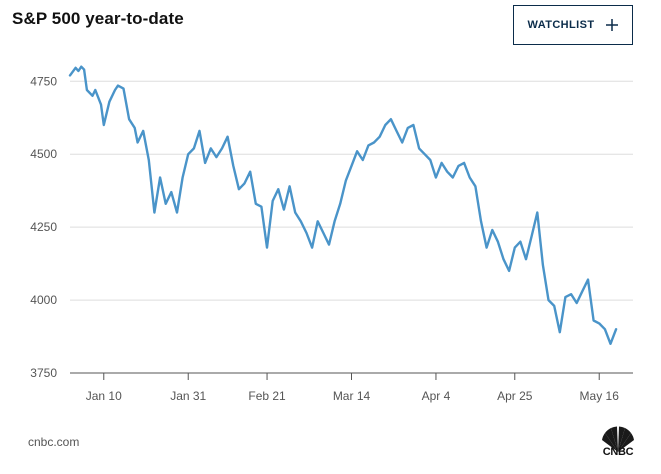  Describe the element at coordinates (43, 154) in the screenshot. I see `y-tick-label: 4500` at that location.